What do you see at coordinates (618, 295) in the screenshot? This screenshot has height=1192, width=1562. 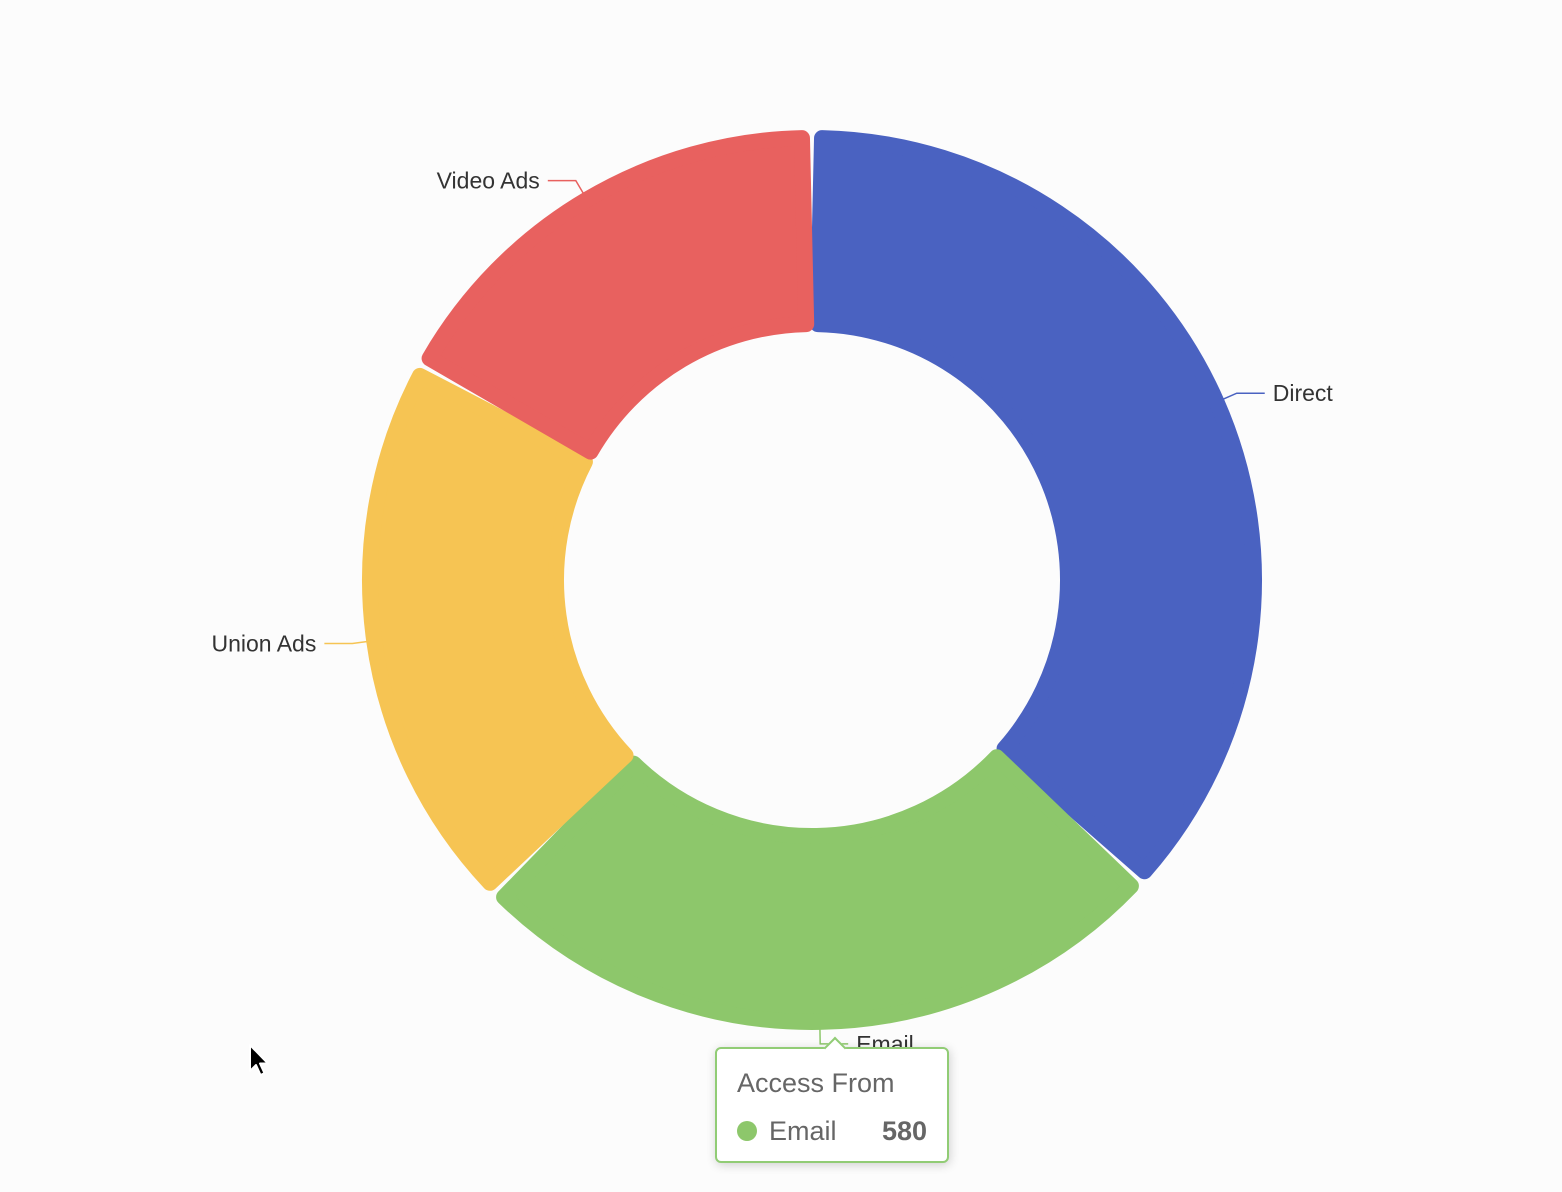 I see `slice-video-ads` at bounding box center [618, 295].